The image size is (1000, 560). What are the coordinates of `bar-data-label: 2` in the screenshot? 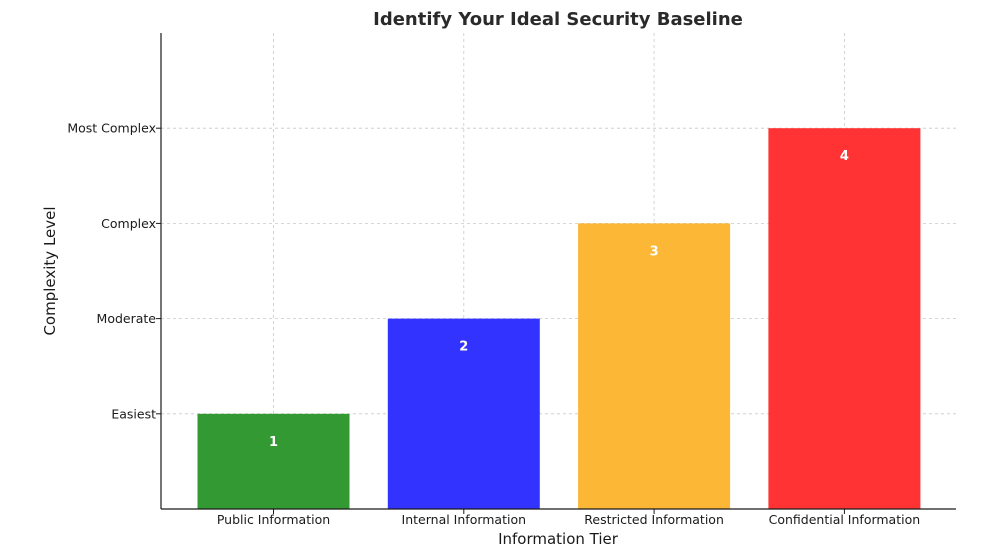 It's located at (463, 347).